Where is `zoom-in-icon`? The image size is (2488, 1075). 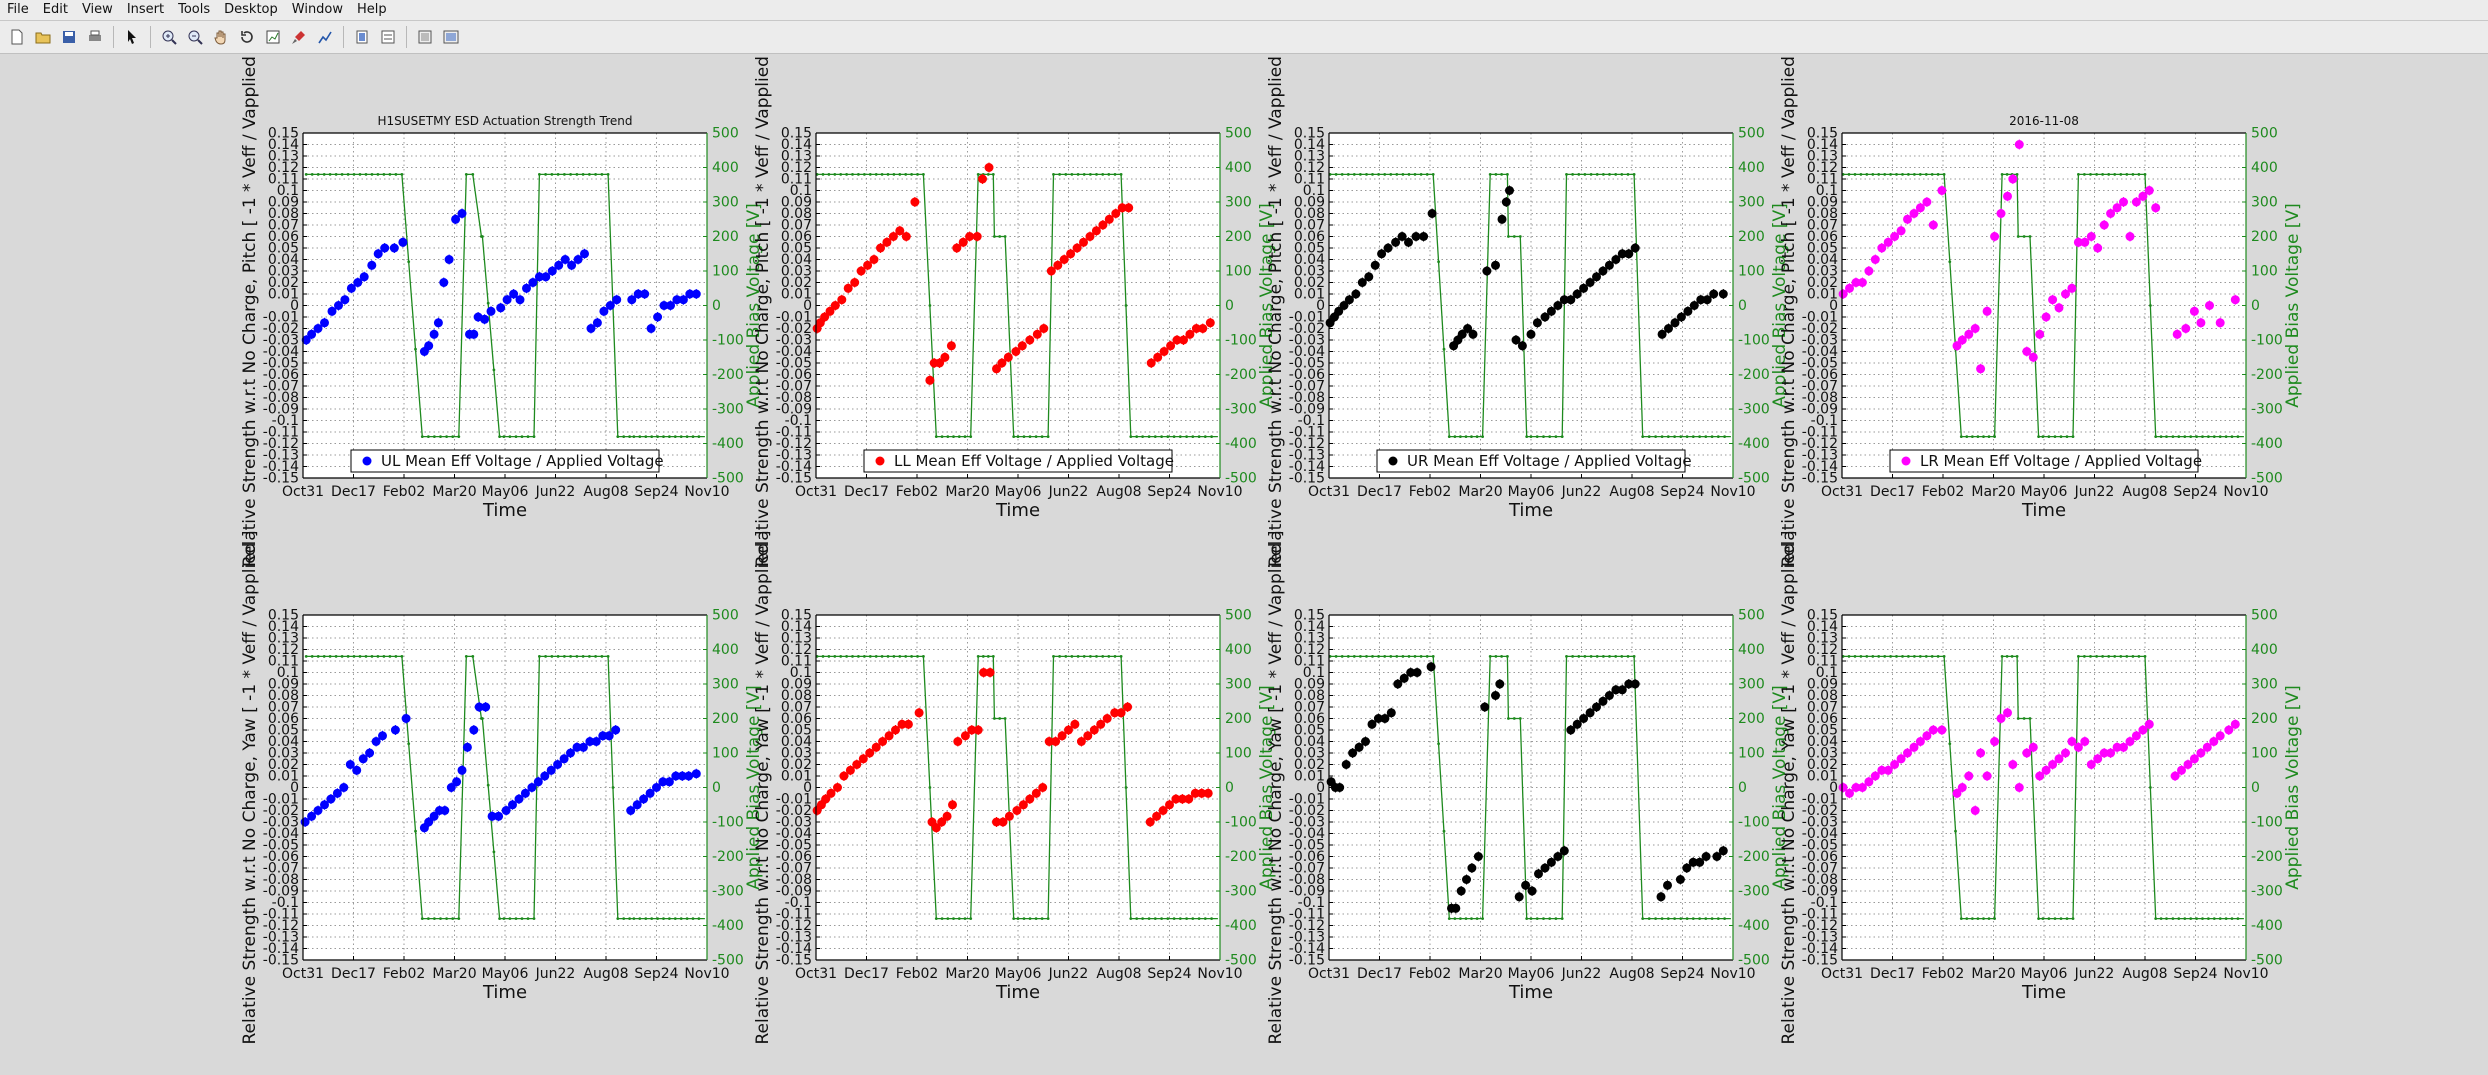
zoom-in-icon is located at coordinates (169, 37).